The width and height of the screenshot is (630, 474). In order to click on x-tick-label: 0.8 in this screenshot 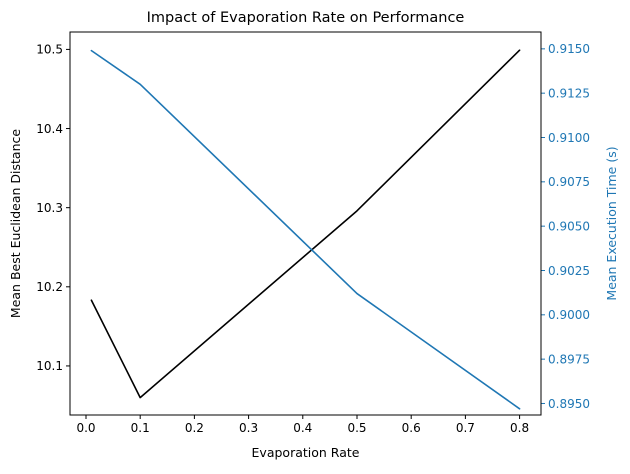, I will do `click(519, 428)`.